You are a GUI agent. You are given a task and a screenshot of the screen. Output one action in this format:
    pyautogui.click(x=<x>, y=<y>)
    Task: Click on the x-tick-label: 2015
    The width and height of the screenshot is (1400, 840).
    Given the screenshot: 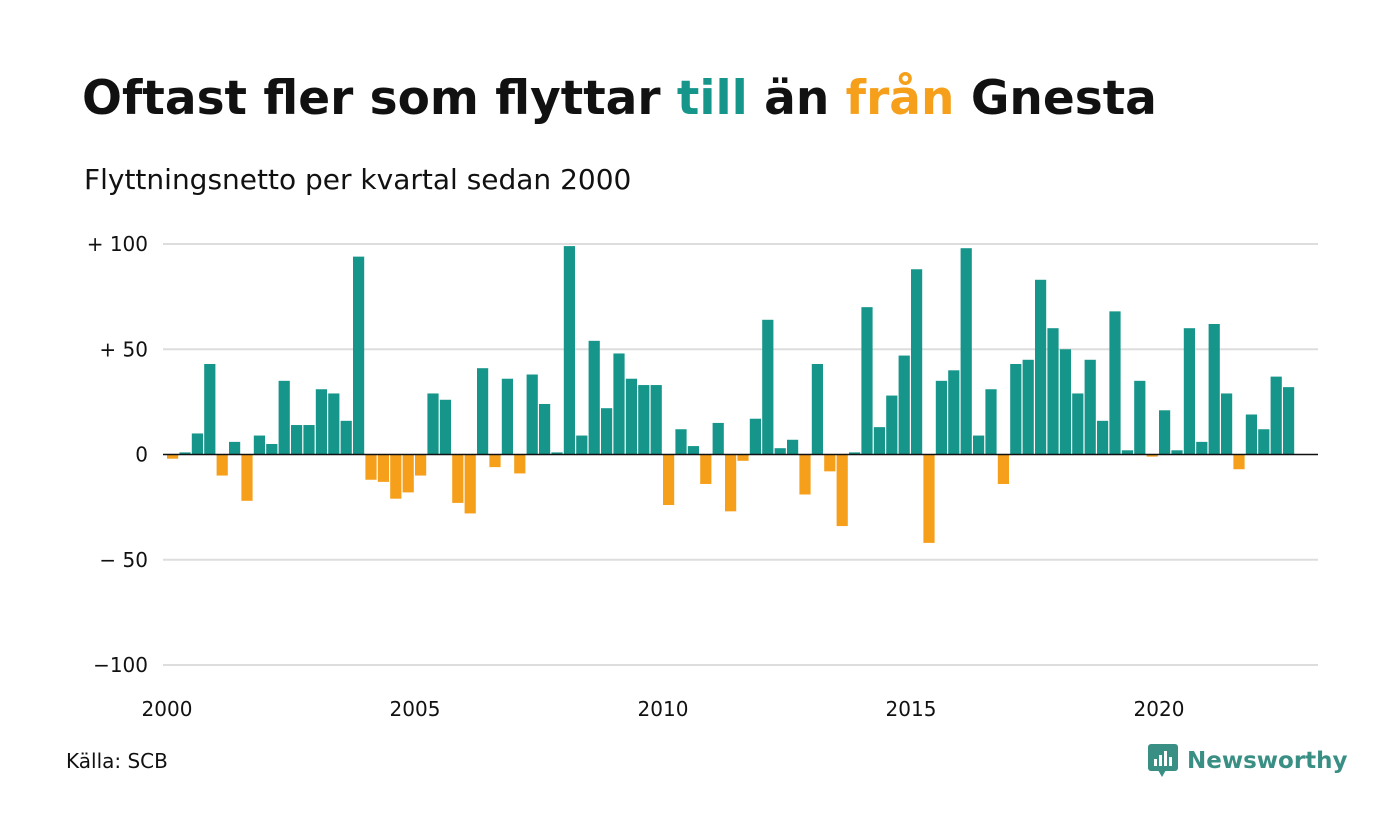 What is the action you would take?
    pyautogui.click(x=911, y=709)
    